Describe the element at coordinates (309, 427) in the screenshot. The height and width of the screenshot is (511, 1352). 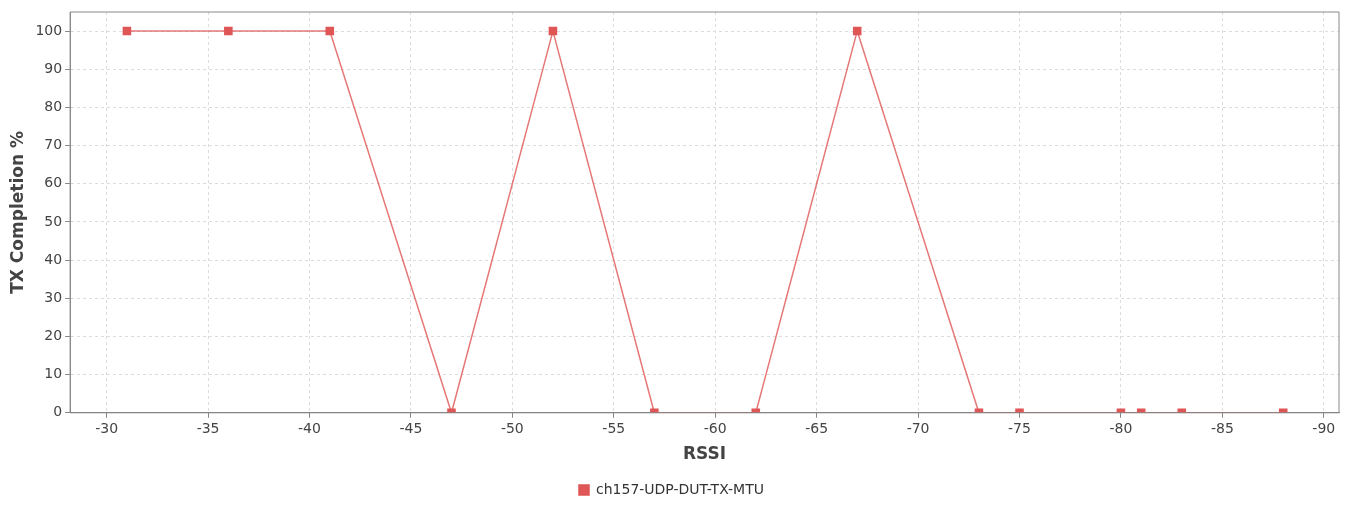
I see `x-tick-label: -40` at that location.